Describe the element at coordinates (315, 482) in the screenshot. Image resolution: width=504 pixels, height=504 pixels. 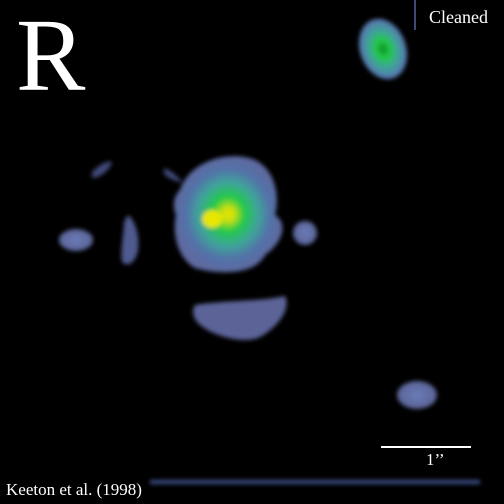
I see `bottom-edge-strip` at that location.